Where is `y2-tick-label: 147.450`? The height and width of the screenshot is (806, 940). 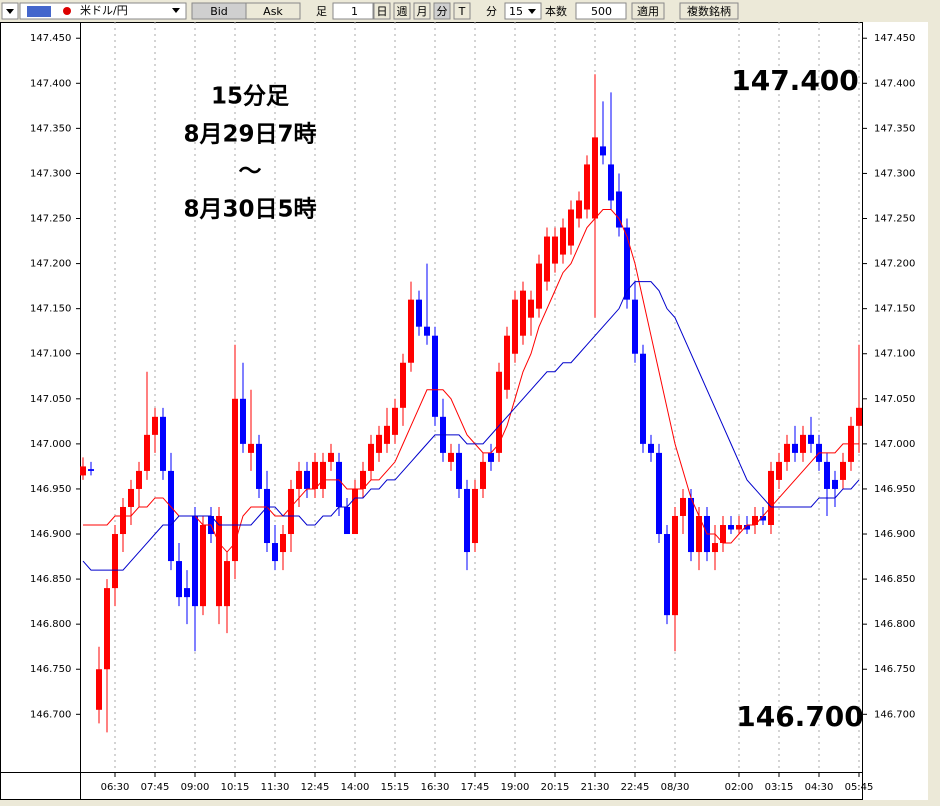
y2-tick-label: 147.450 is located at coordinates (894, 38).